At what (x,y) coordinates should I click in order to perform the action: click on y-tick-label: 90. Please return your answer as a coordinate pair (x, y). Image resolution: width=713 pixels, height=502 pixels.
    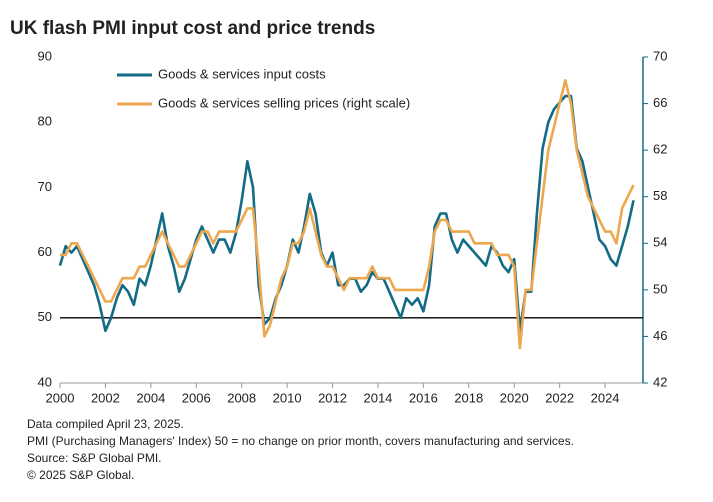
    Looking at the image, I should click on (45, 55).